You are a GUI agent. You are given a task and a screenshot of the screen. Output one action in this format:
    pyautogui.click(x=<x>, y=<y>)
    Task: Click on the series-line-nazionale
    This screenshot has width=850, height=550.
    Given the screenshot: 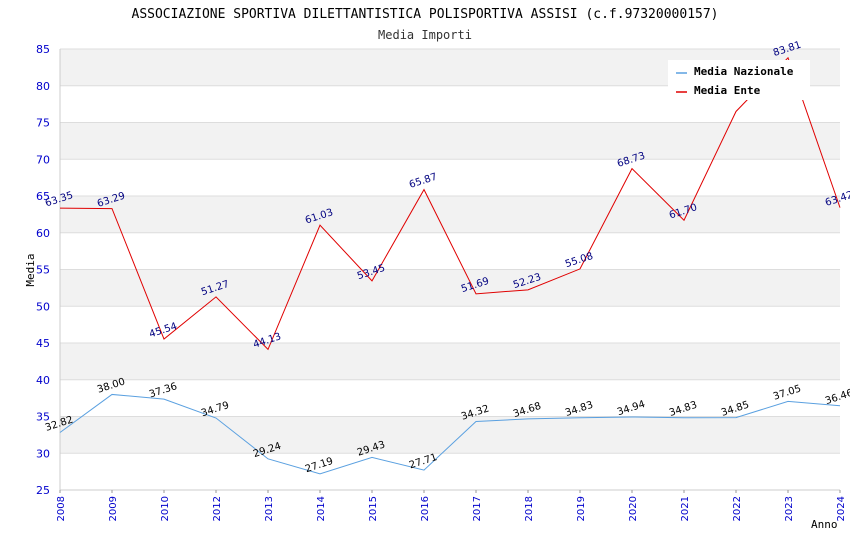 What is the action you would take?
    pyautogui.click(x=450, y=434)
    